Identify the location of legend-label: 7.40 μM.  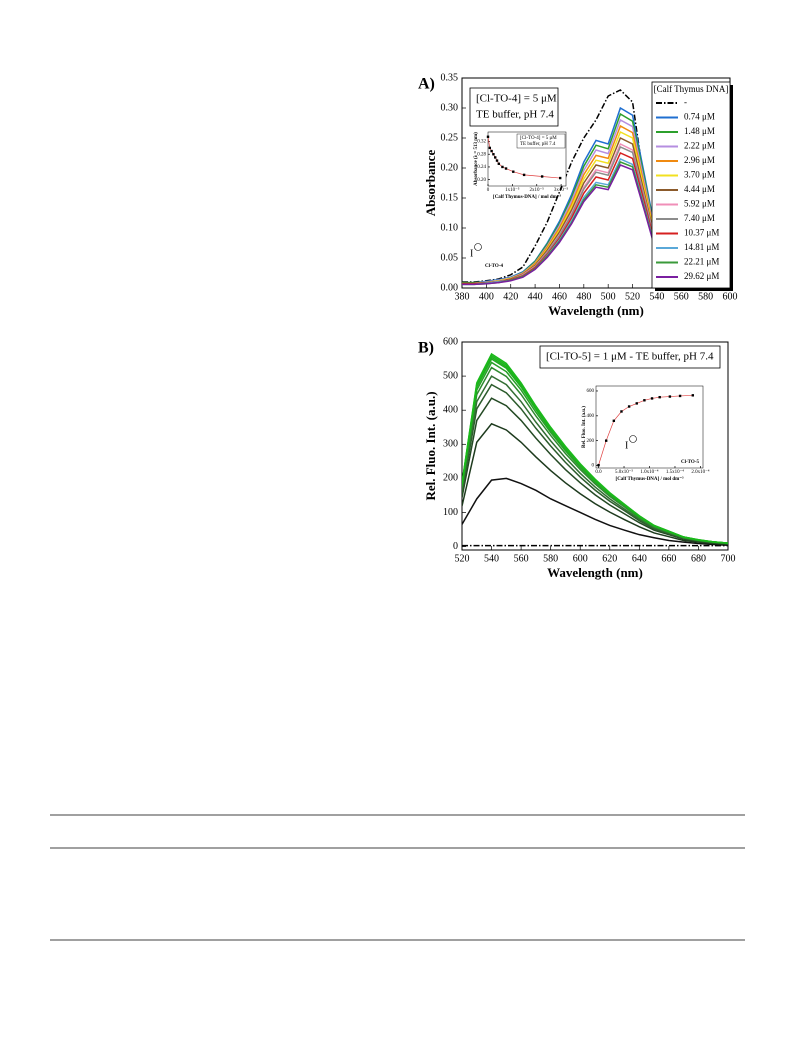
(699, 218).